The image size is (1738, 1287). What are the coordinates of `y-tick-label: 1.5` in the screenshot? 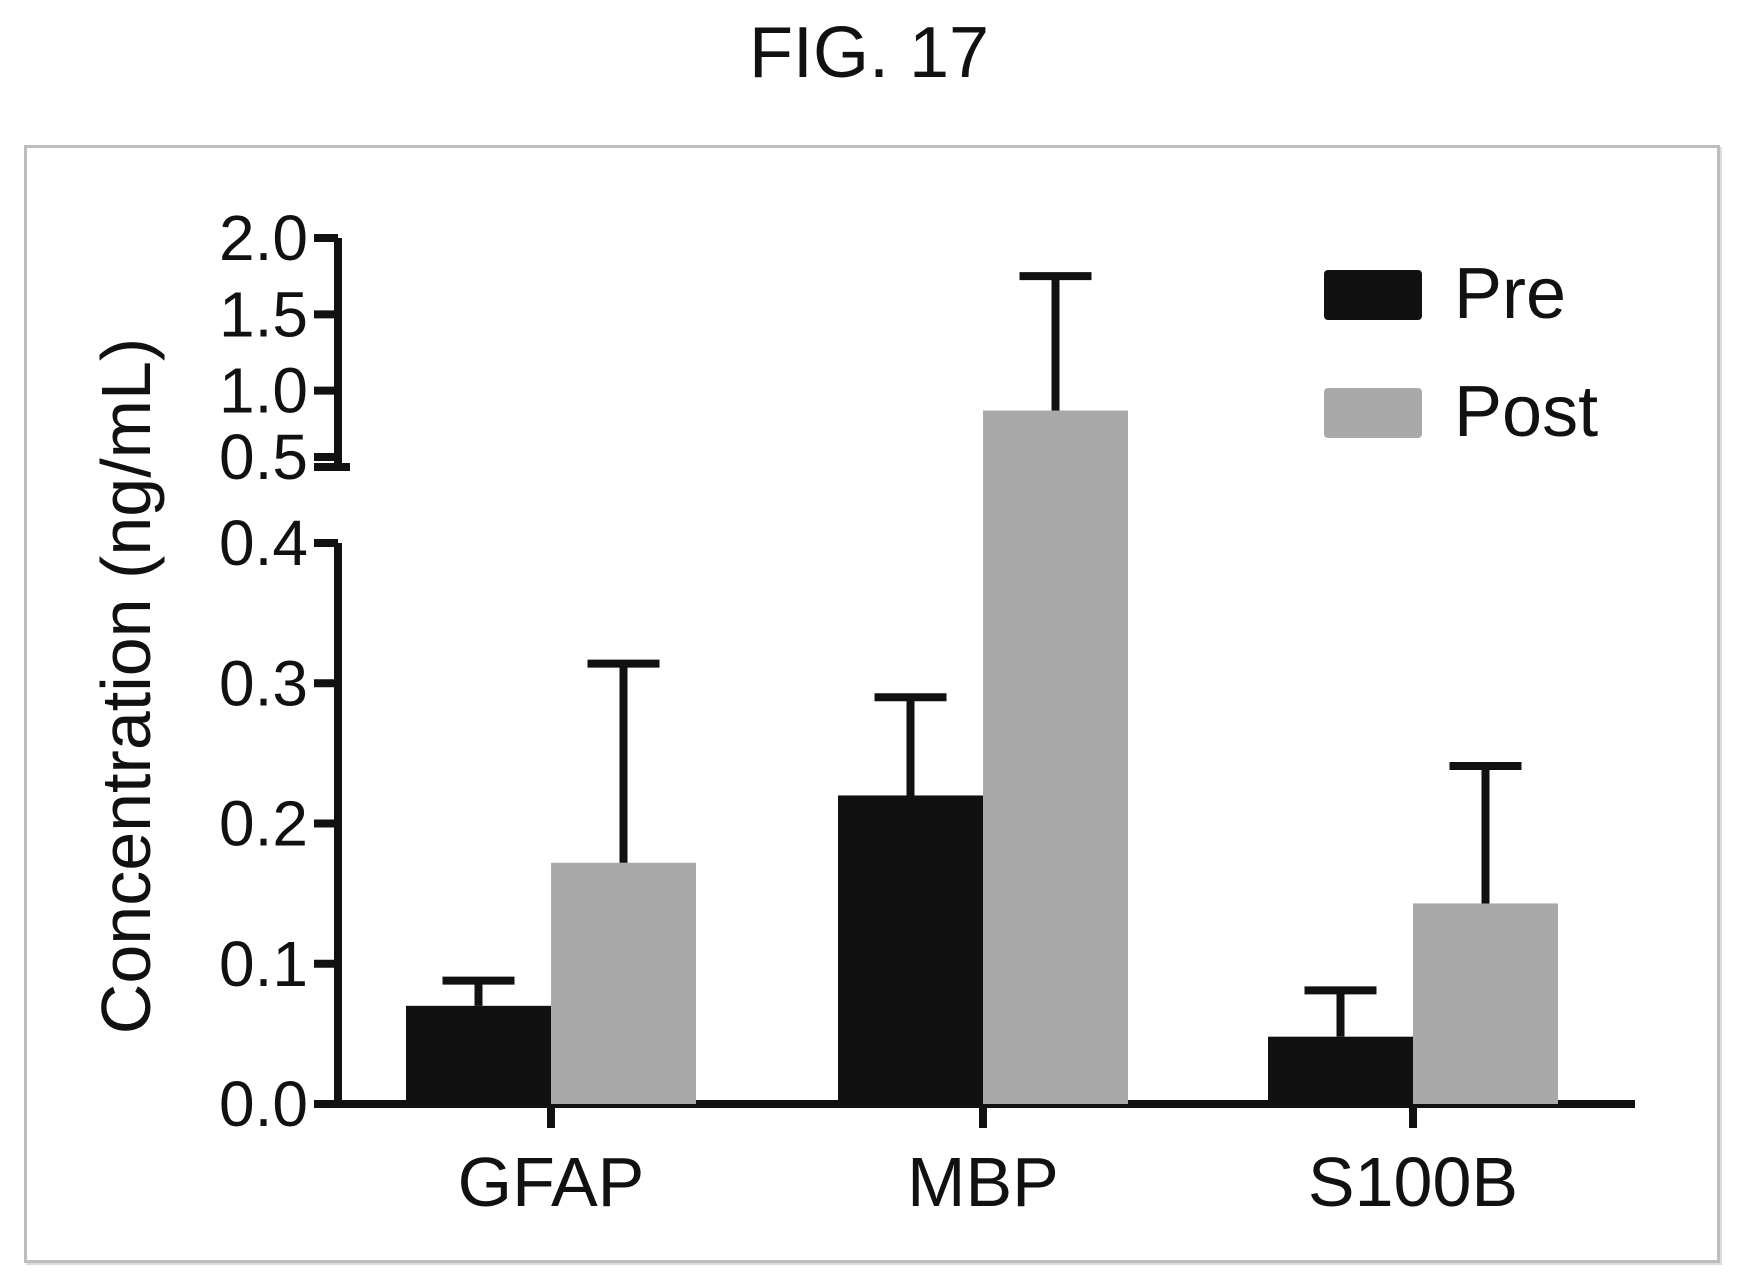 It's located at (263, 314).